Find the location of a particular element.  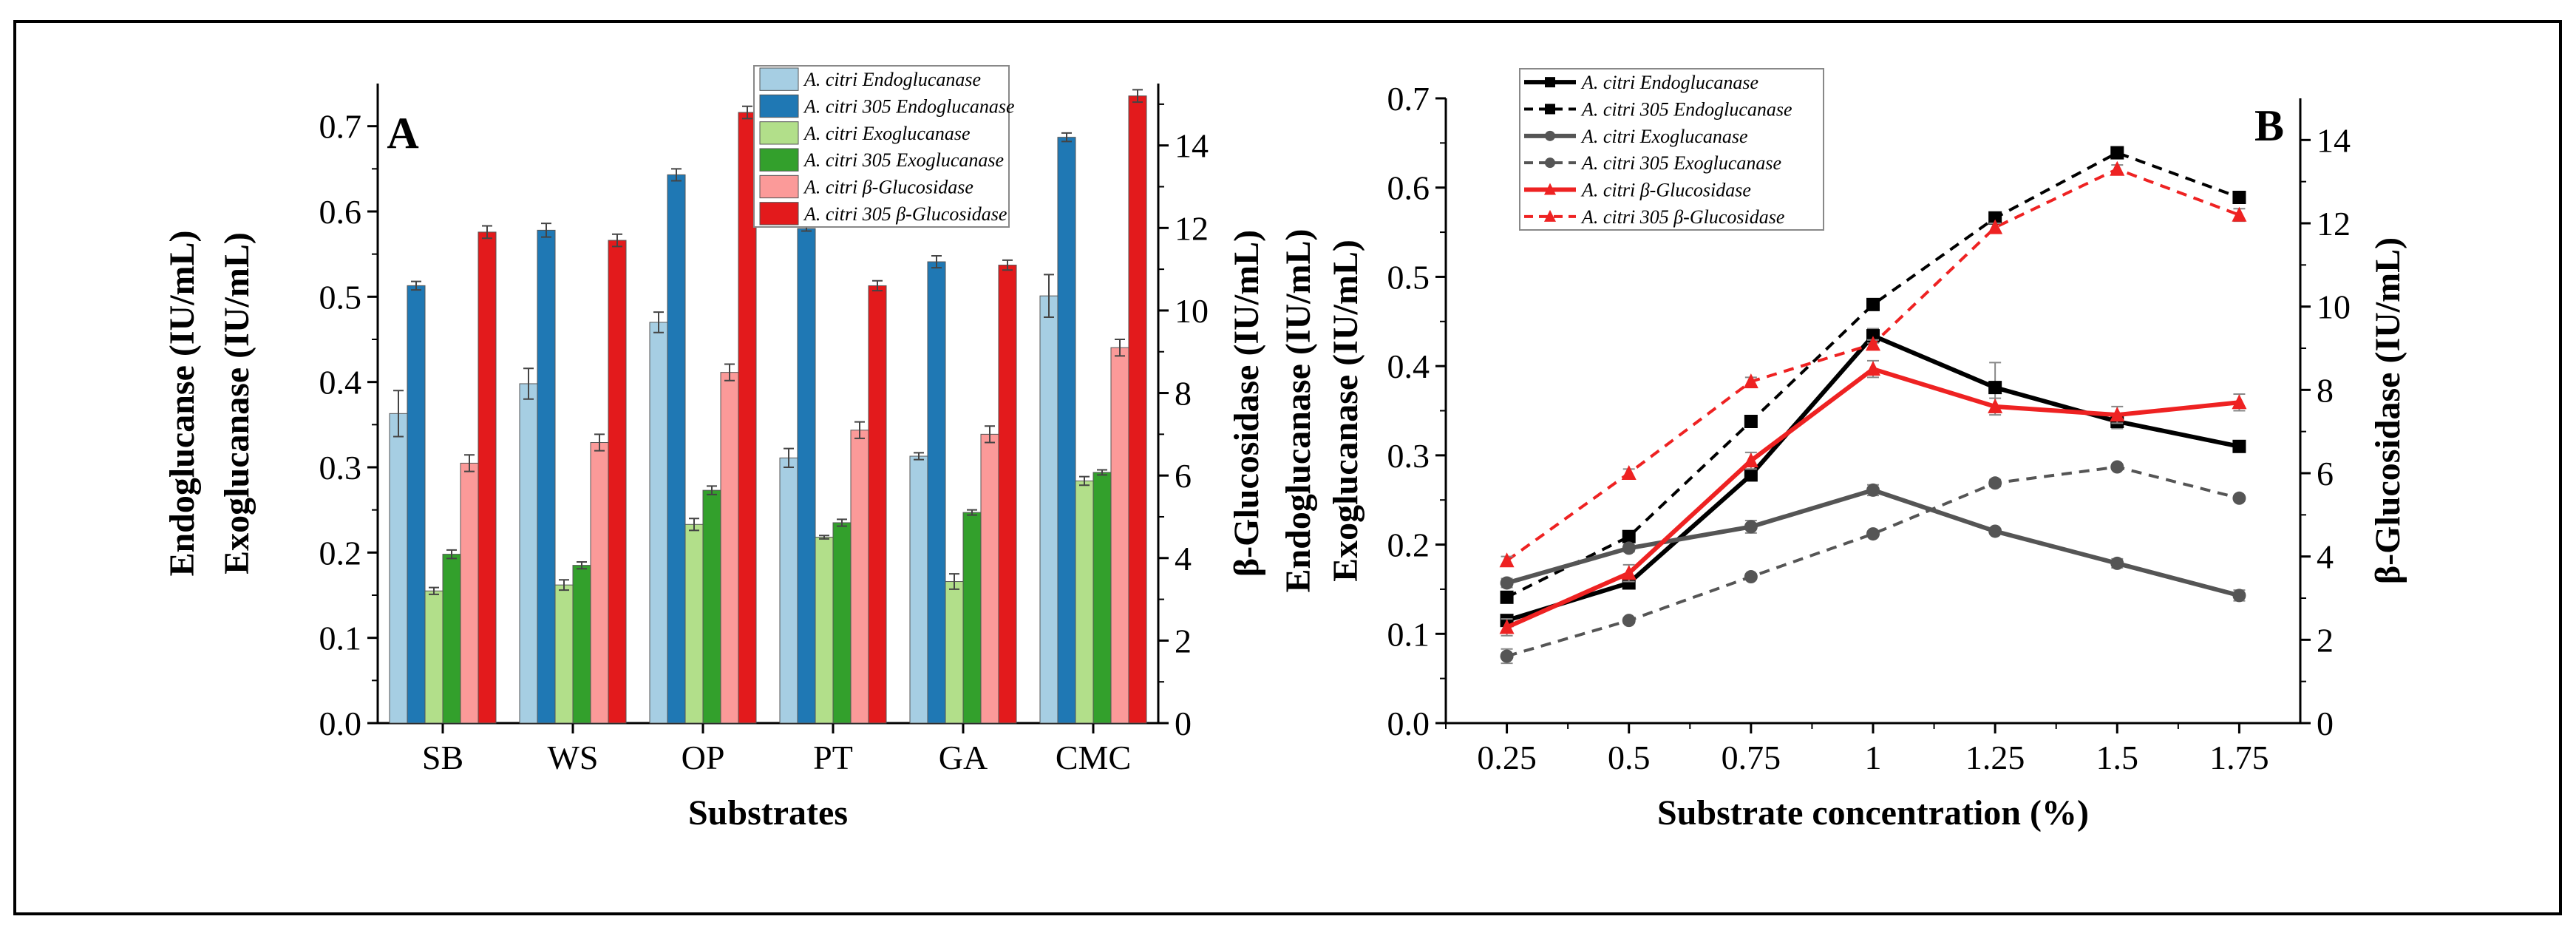

legend-label: A. citri 305 β-Glucosidase is located at coordinates (905, 214).